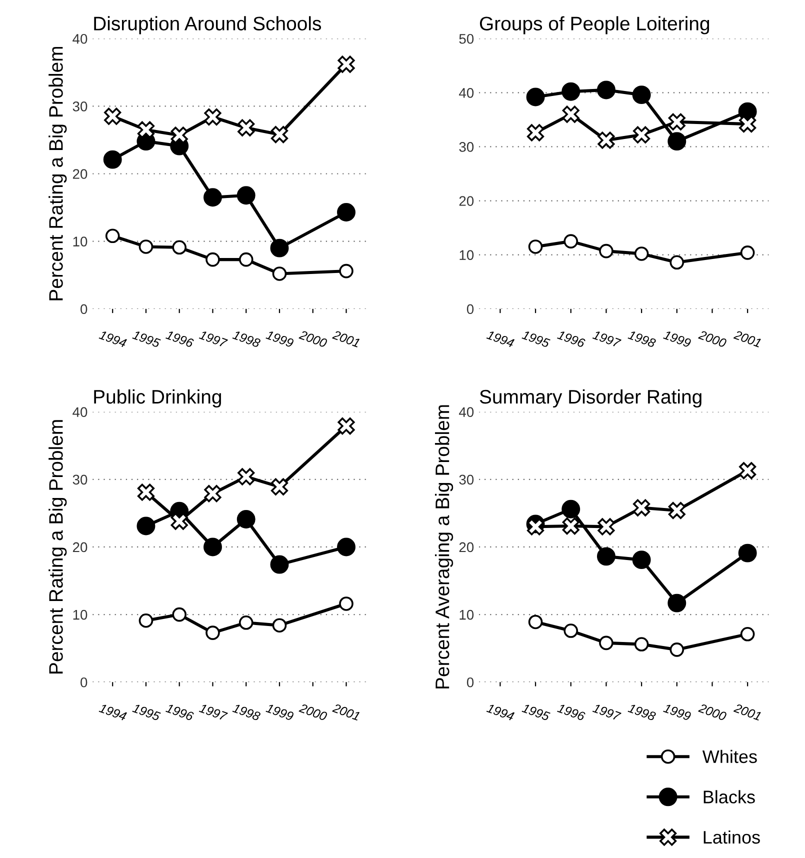 The width and height of the screenshot is (805, 858). Describe the element at coordinates (208, 25) in the screenshot. I see `chart-title: Disruption Around Schools` at that location.